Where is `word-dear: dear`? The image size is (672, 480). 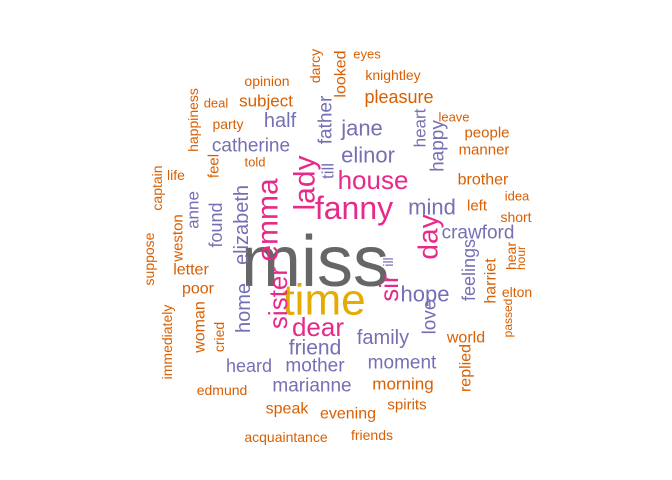 word-dear: dear is located at coordinates (318, 327).